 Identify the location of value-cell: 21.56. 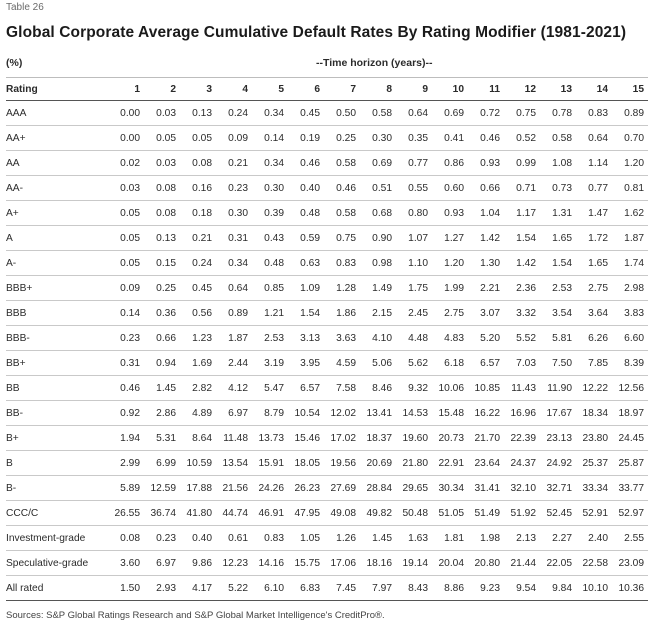
(234, 488).